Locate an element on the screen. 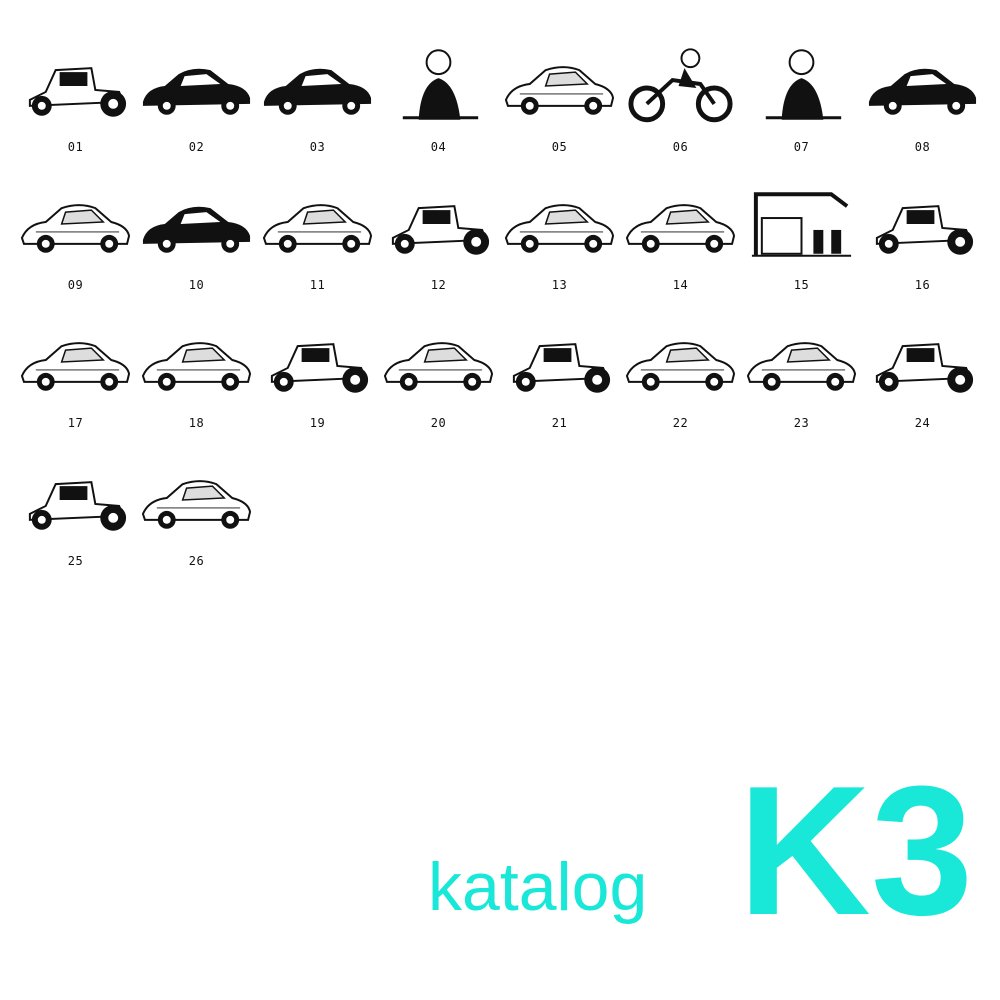 This screenshot has width=1000, height=1000. catalog-item-number: 05 is located at coordinates (559, 147).